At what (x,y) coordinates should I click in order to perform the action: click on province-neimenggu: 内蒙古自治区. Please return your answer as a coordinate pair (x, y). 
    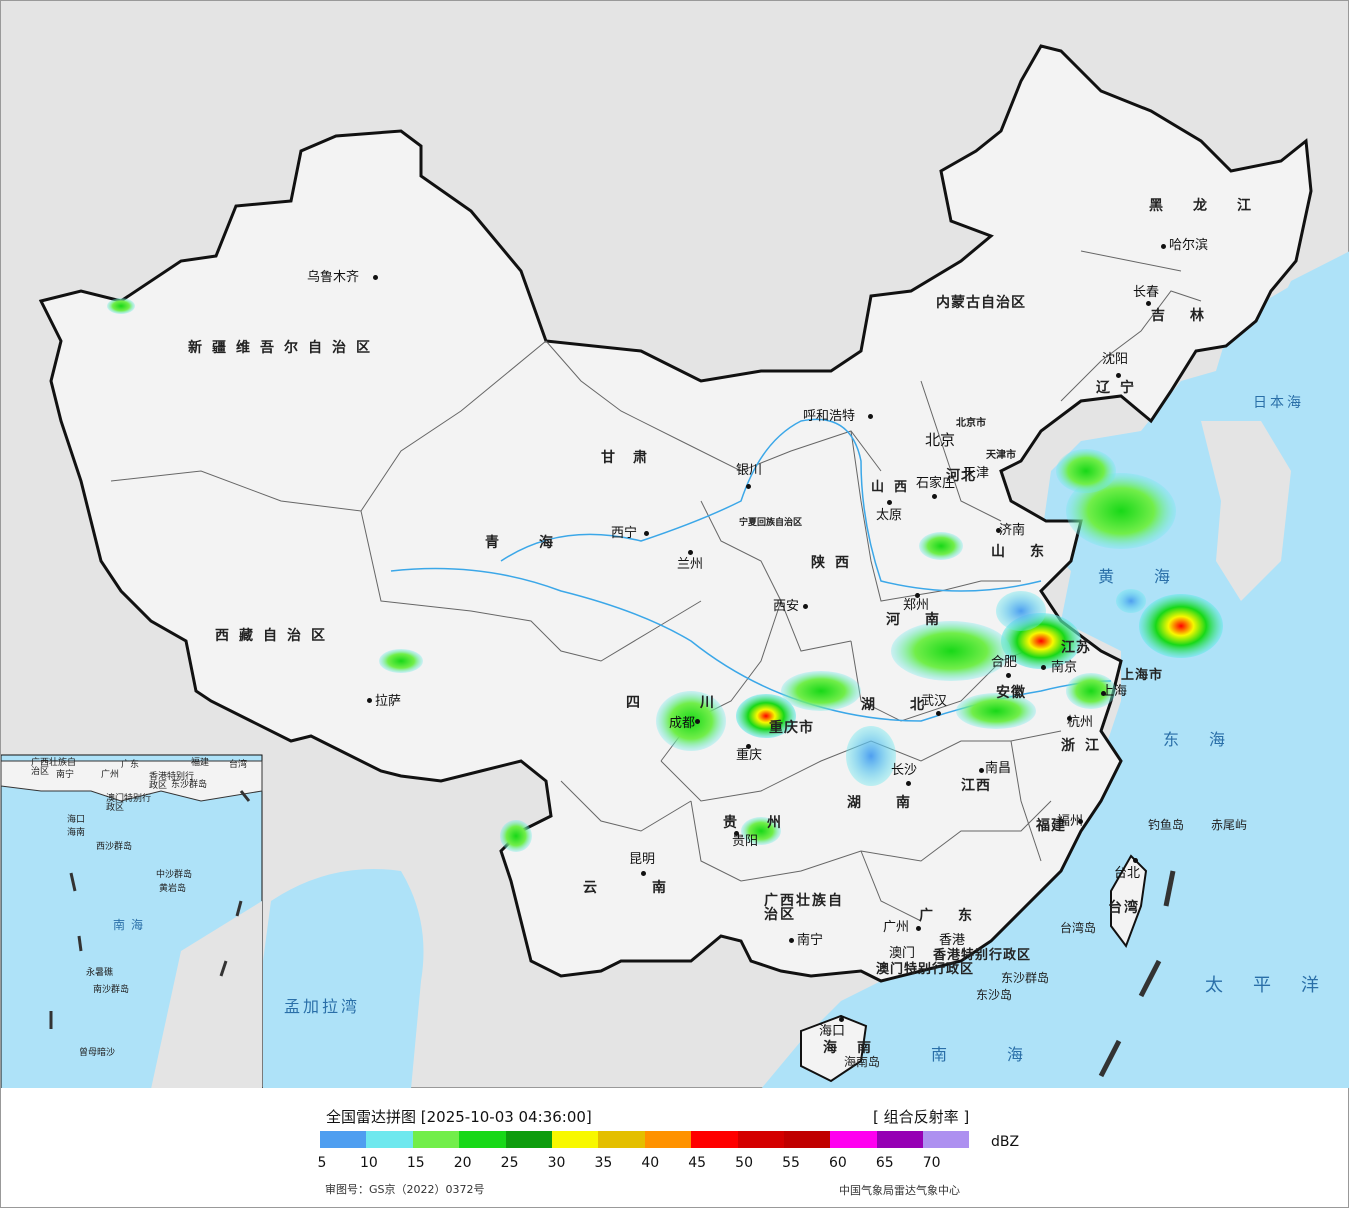
    Looking at the image, I should click on (981, 303).